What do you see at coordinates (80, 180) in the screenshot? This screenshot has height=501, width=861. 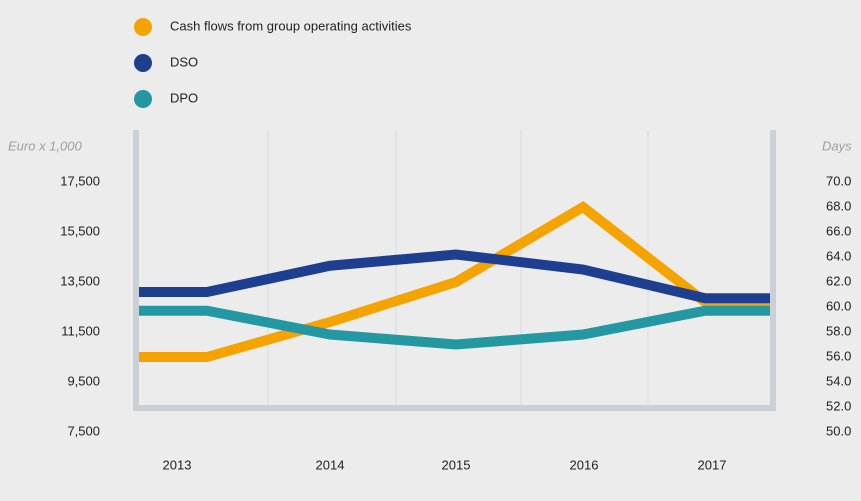 I see `y-tick-label: 17,500` at bounding box center [80, 180].